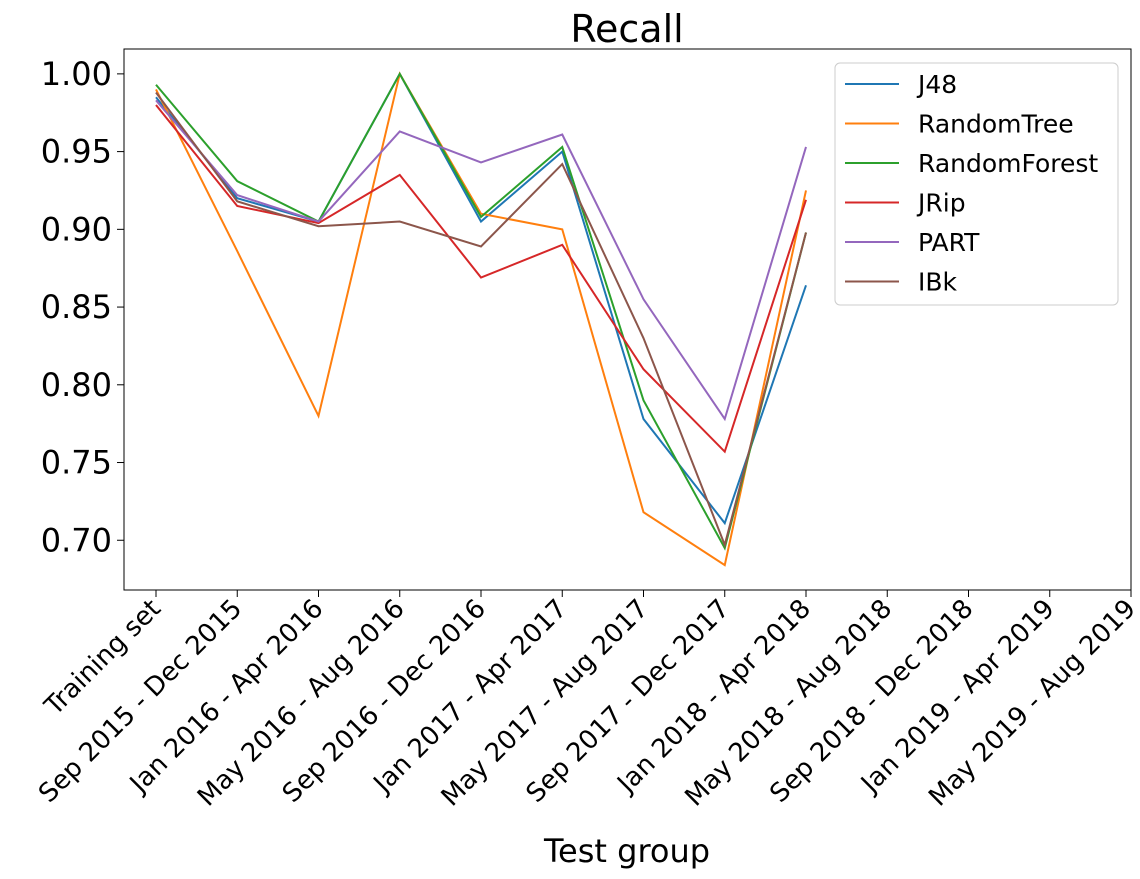  Describe the element at coordinates (76, 229) in the screenshot. I see `y-tick-label: 0.90` at that location.